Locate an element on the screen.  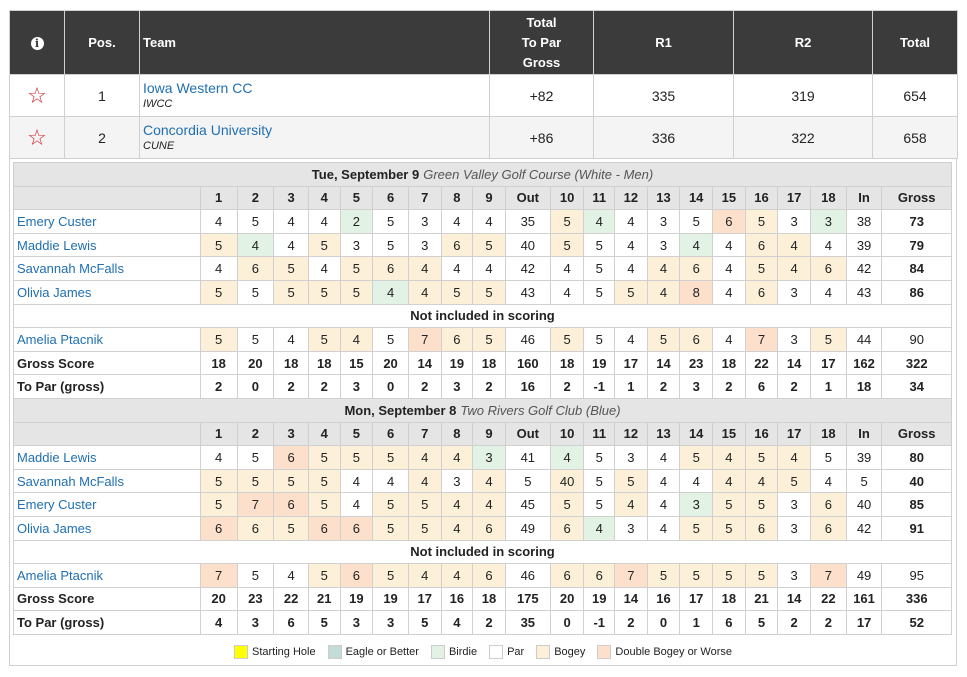
to-par-value: 34 is located at coordinates (916, 386).